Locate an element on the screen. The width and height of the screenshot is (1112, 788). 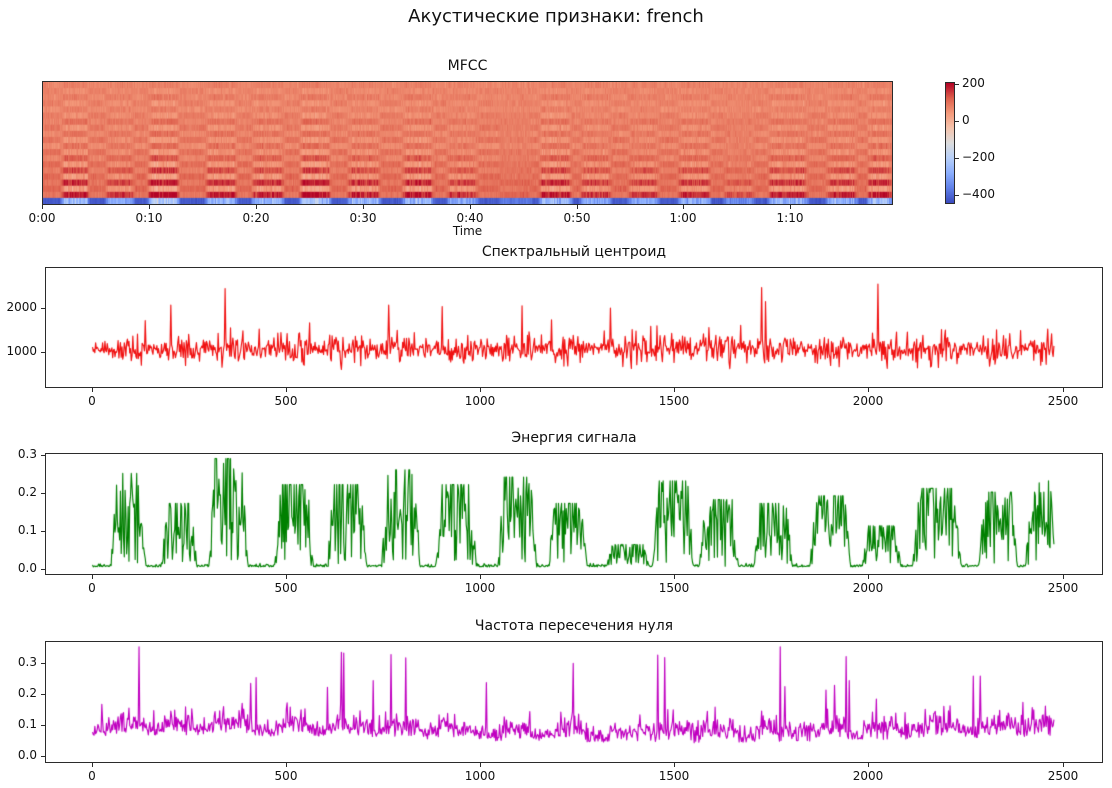
x-tick-label: 0:10 is located at coordinates (149, 218).